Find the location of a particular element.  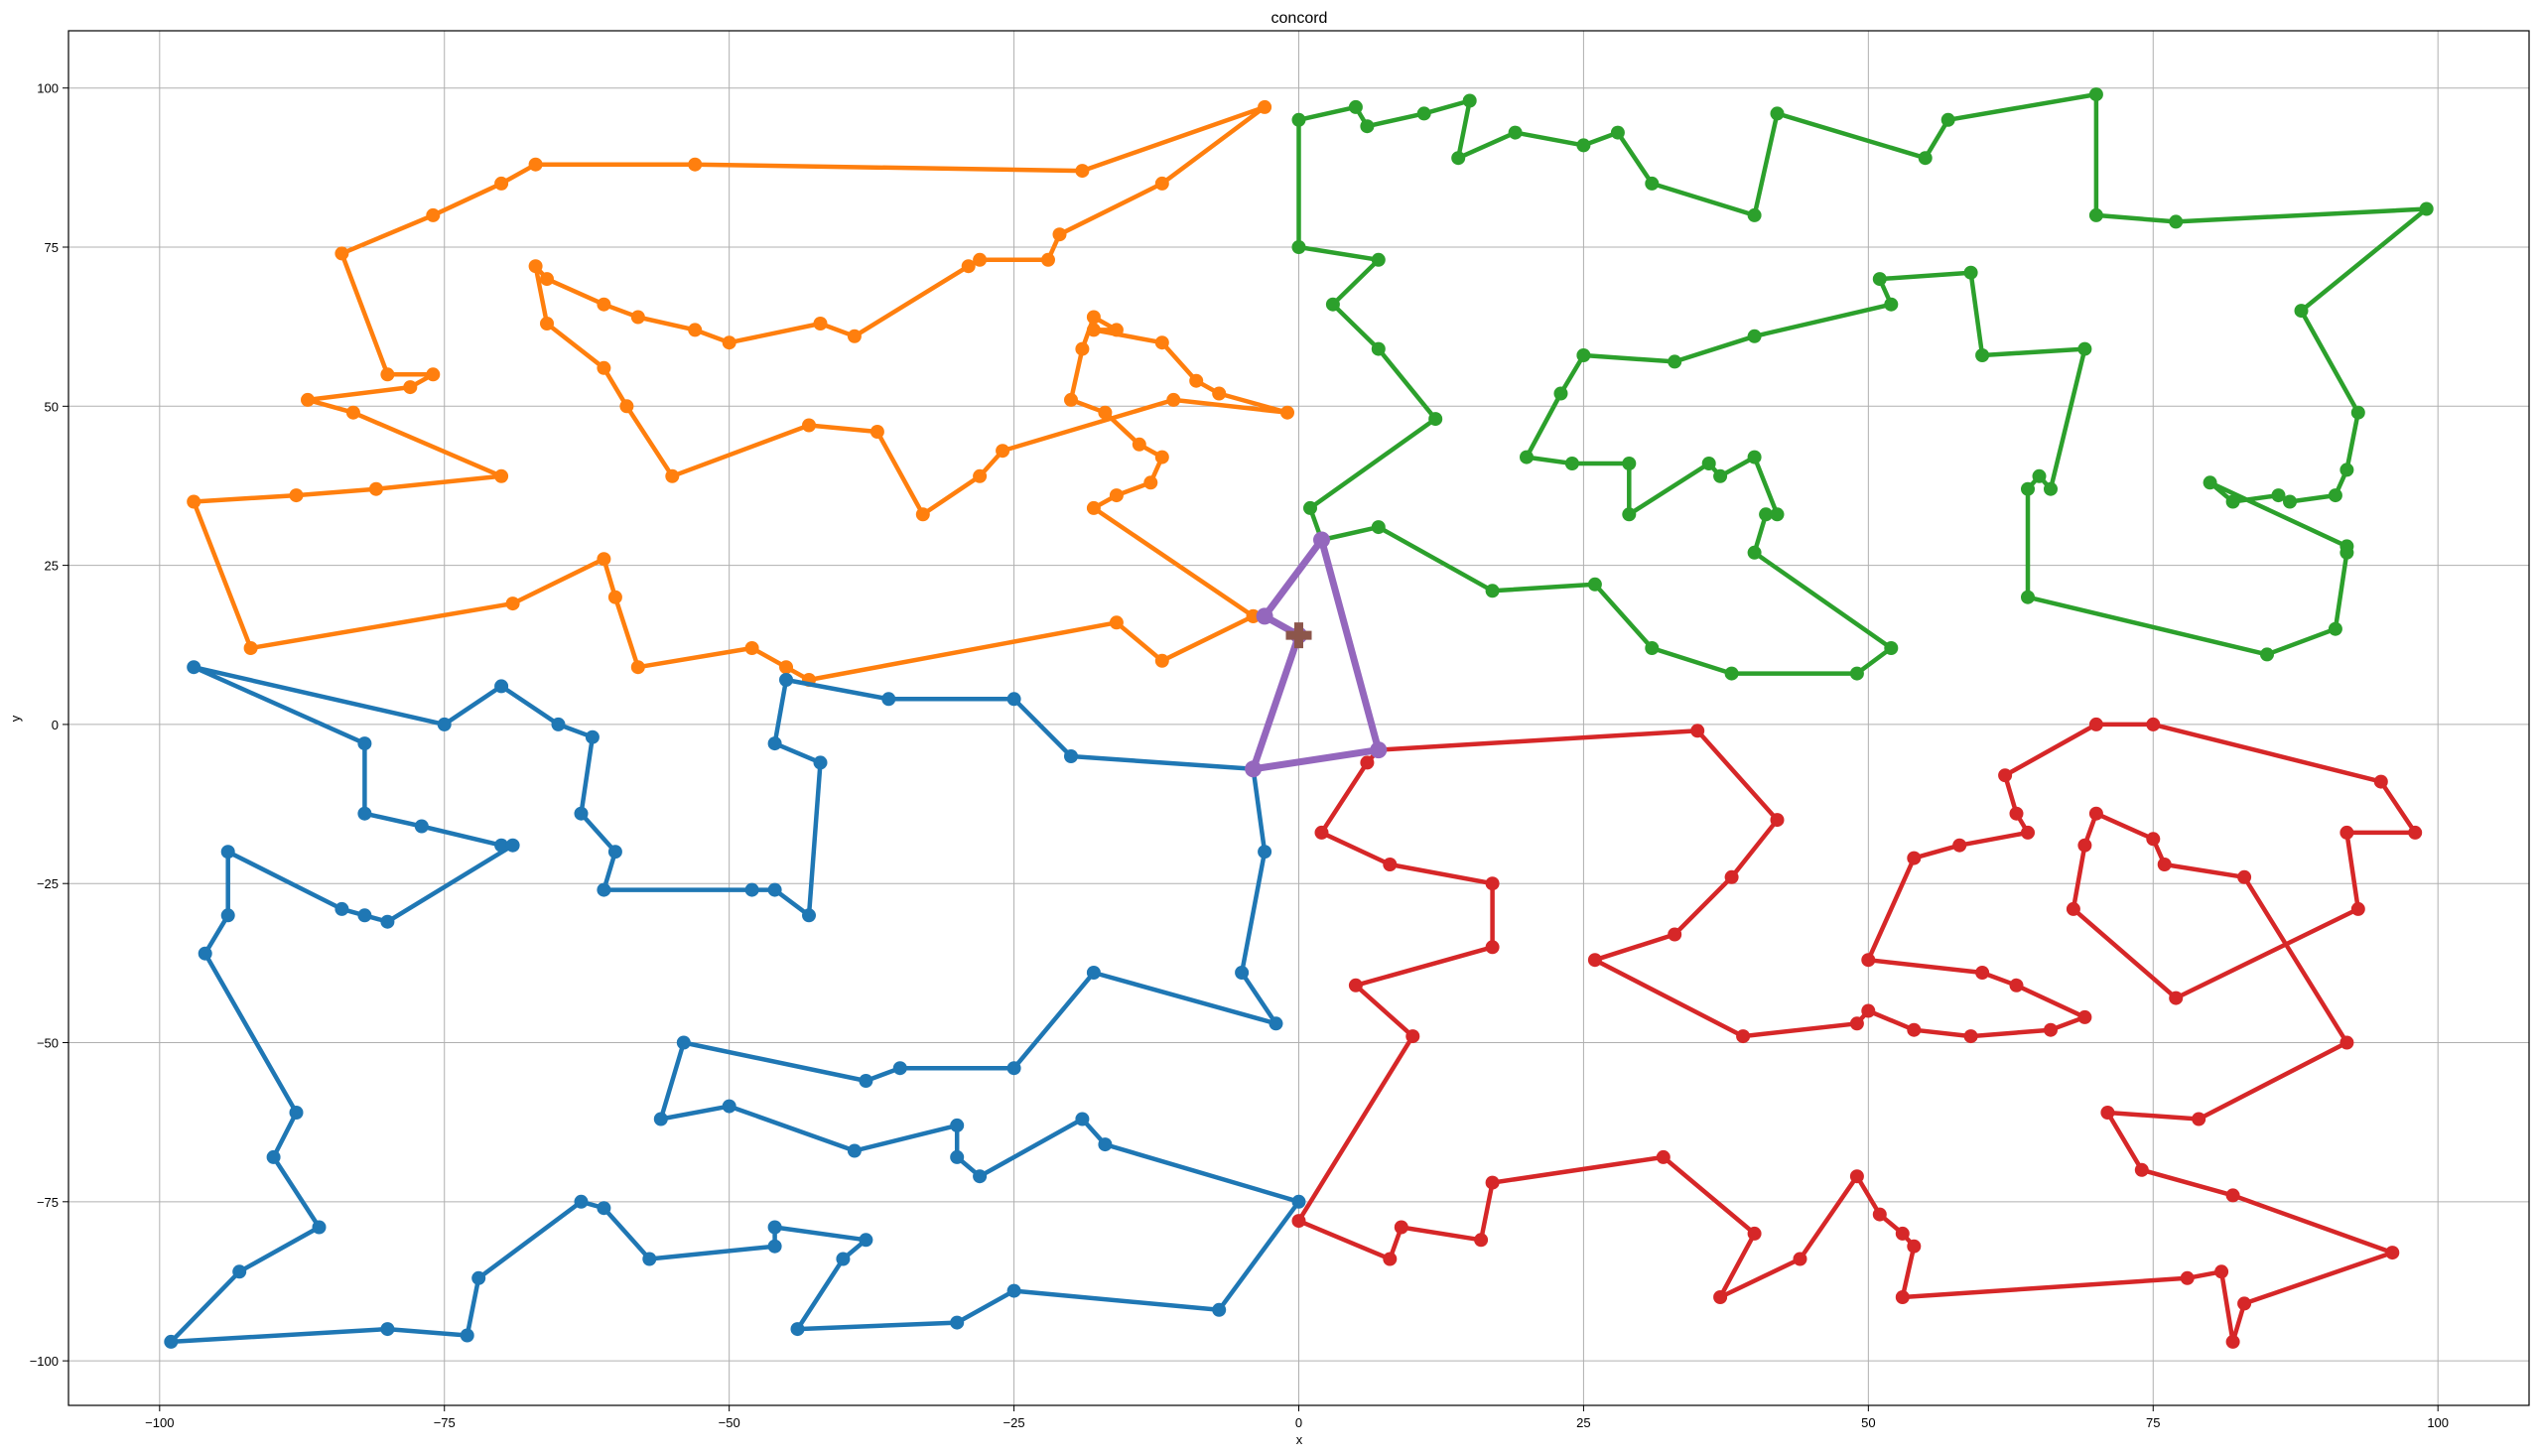

x-tick-label: −100 is located at coordinates (159, 1422).